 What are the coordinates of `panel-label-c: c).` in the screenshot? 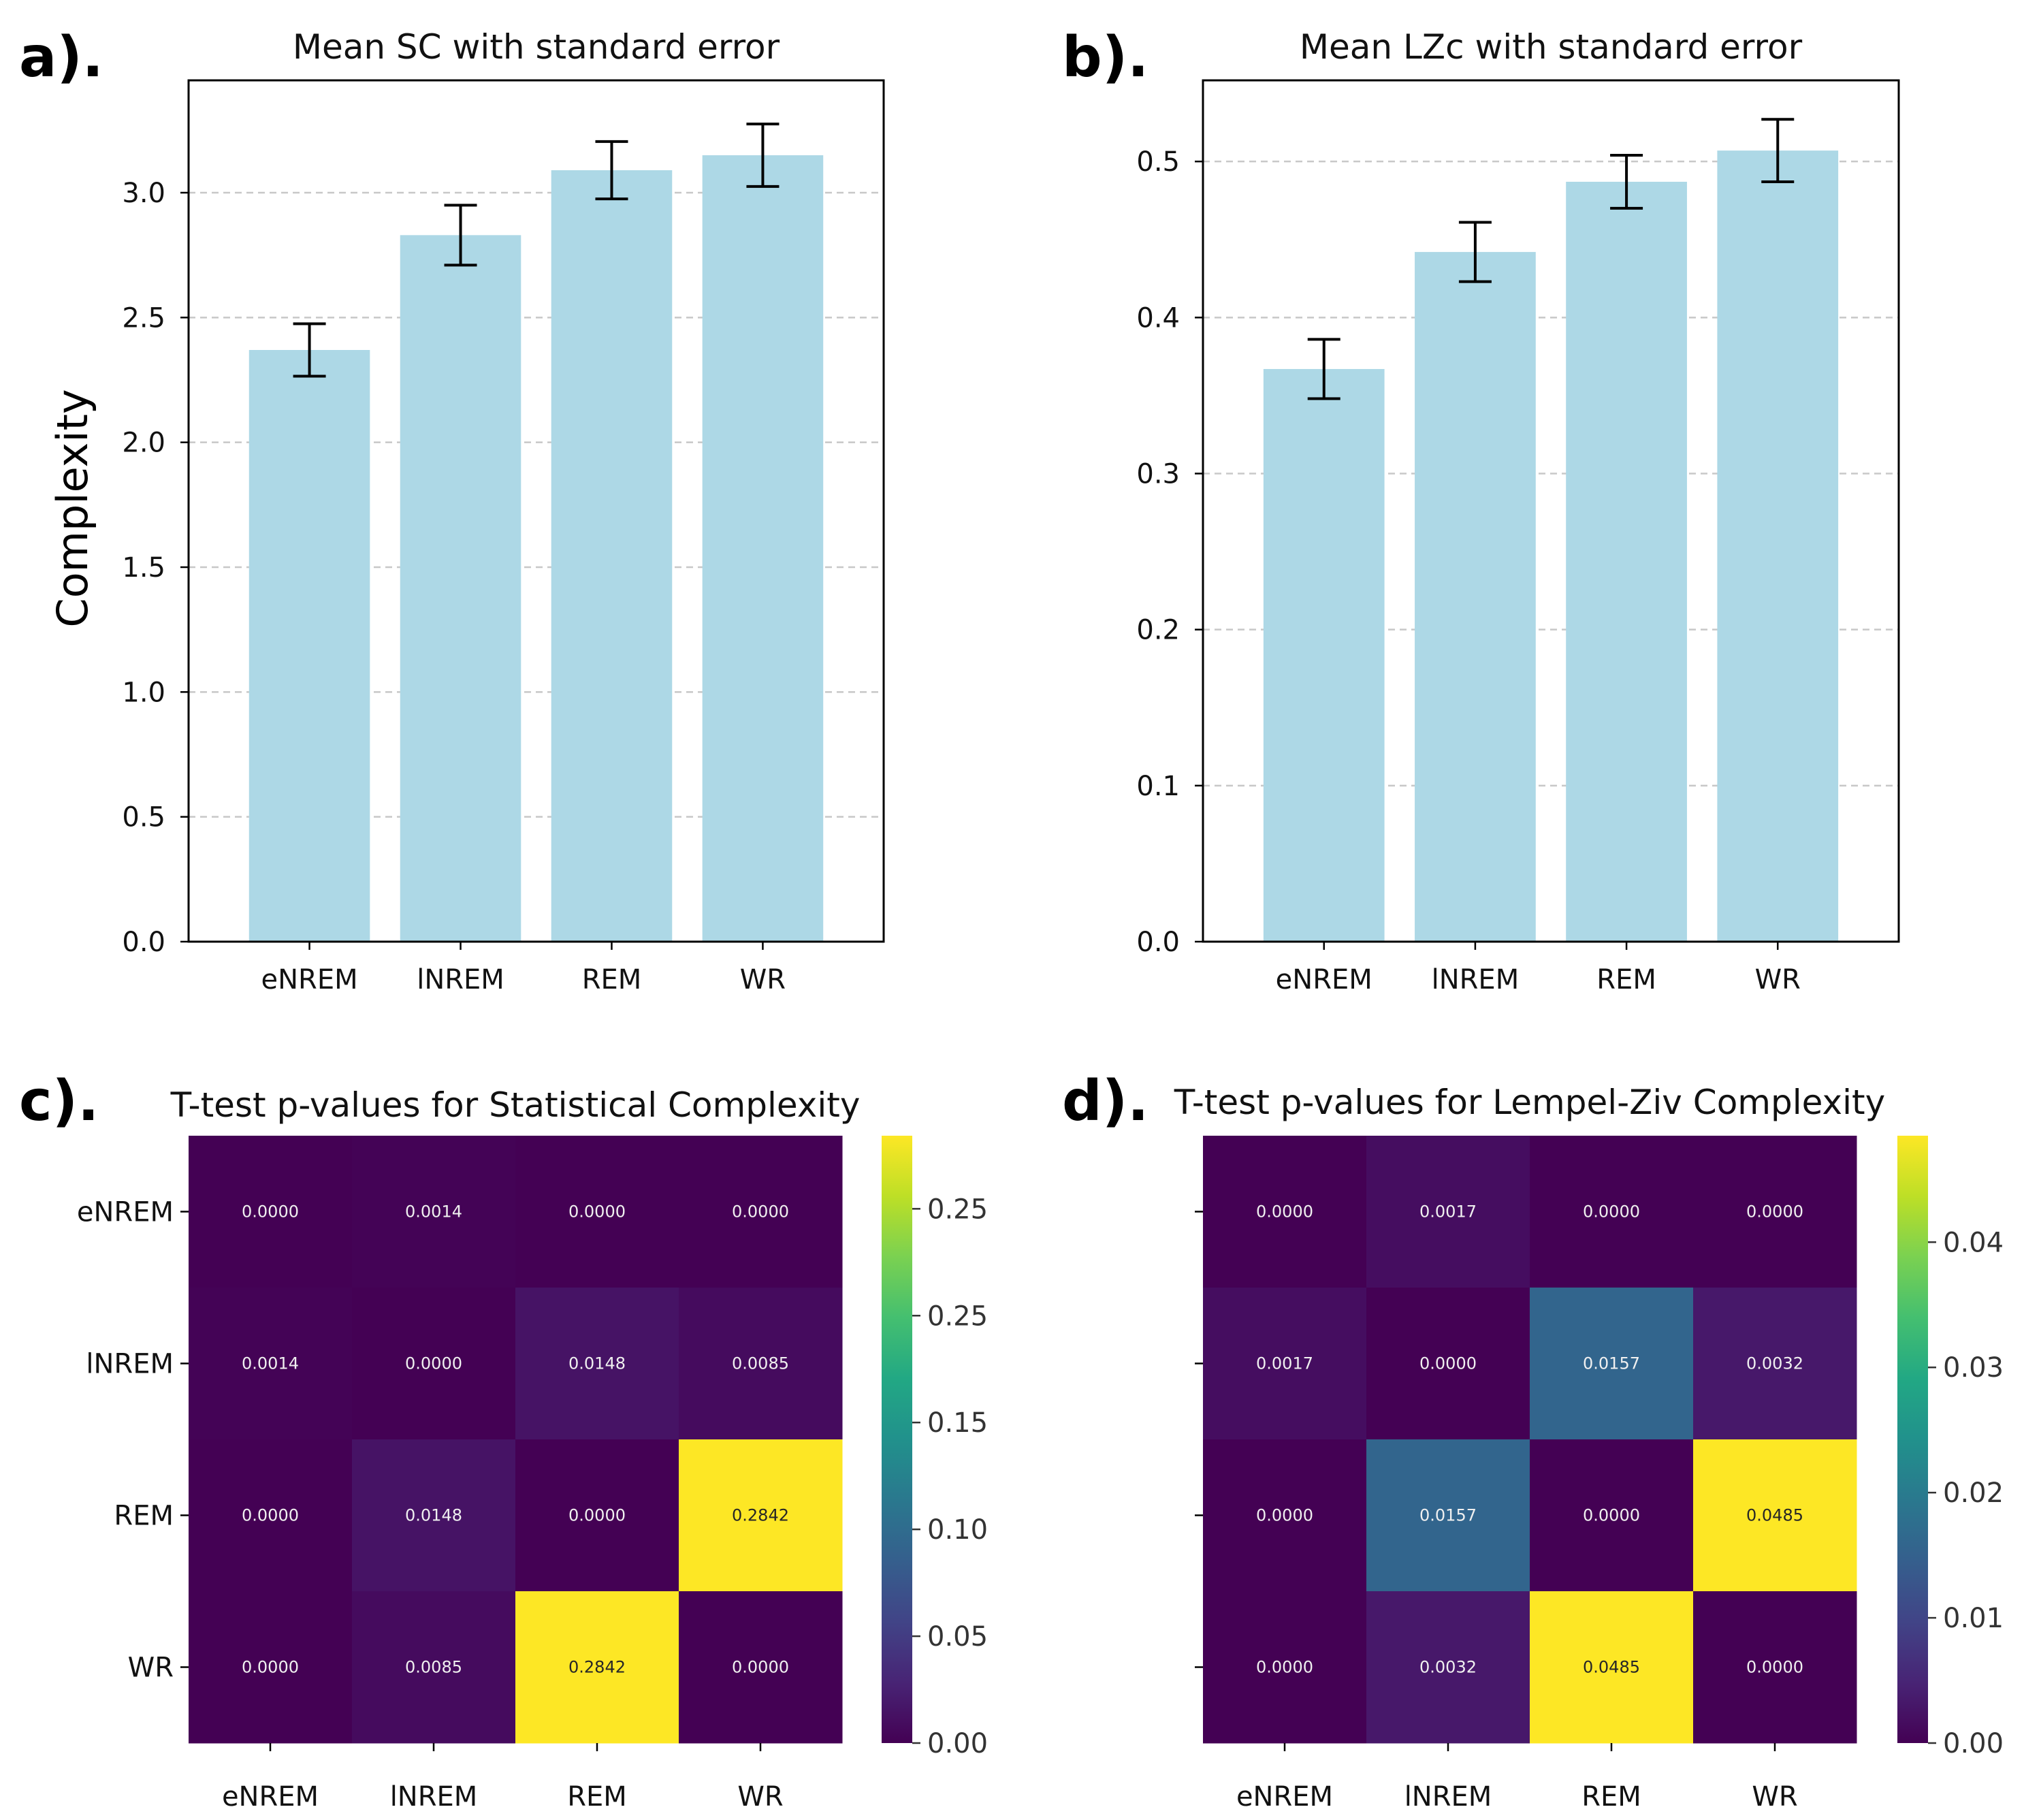 It's located at (59, 1101).